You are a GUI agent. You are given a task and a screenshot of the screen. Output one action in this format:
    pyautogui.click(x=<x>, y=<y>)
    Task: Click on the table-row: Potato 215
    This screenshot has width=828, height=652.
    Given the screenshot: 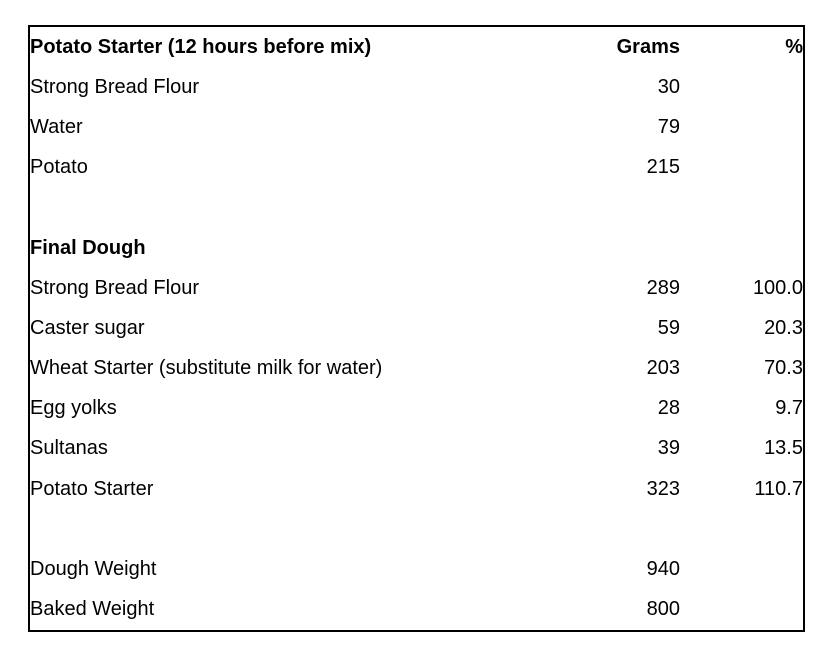 What is the action you would take?
    pyautogui.click(x=416, y=168)
    